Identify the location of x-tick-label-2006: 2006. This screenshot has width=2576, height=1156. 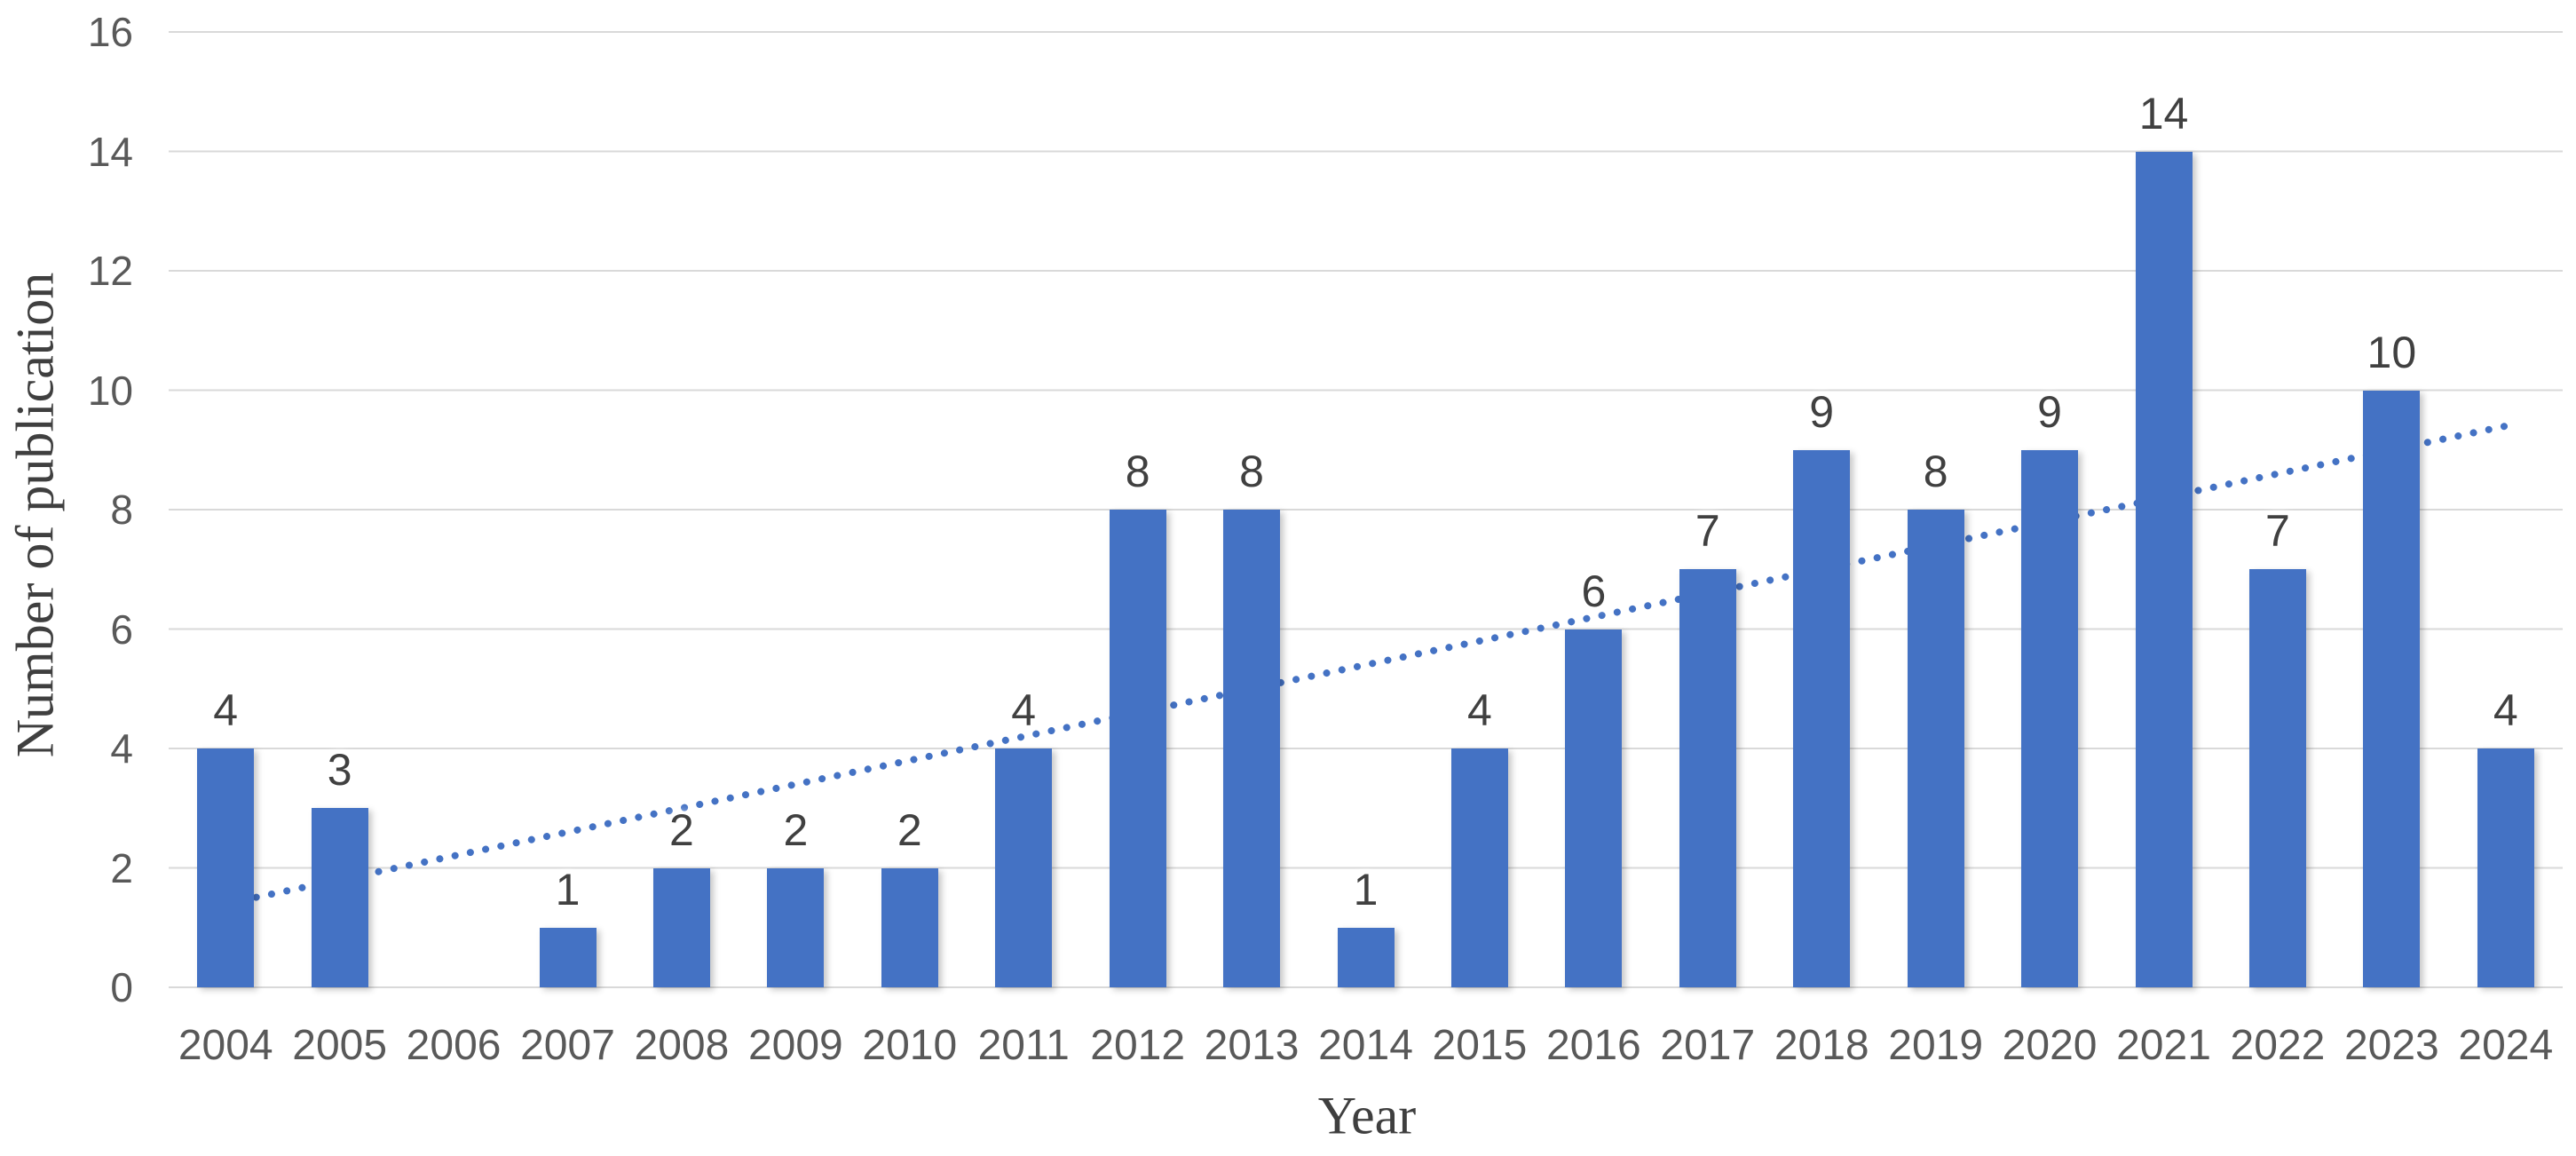
(454, 1045).